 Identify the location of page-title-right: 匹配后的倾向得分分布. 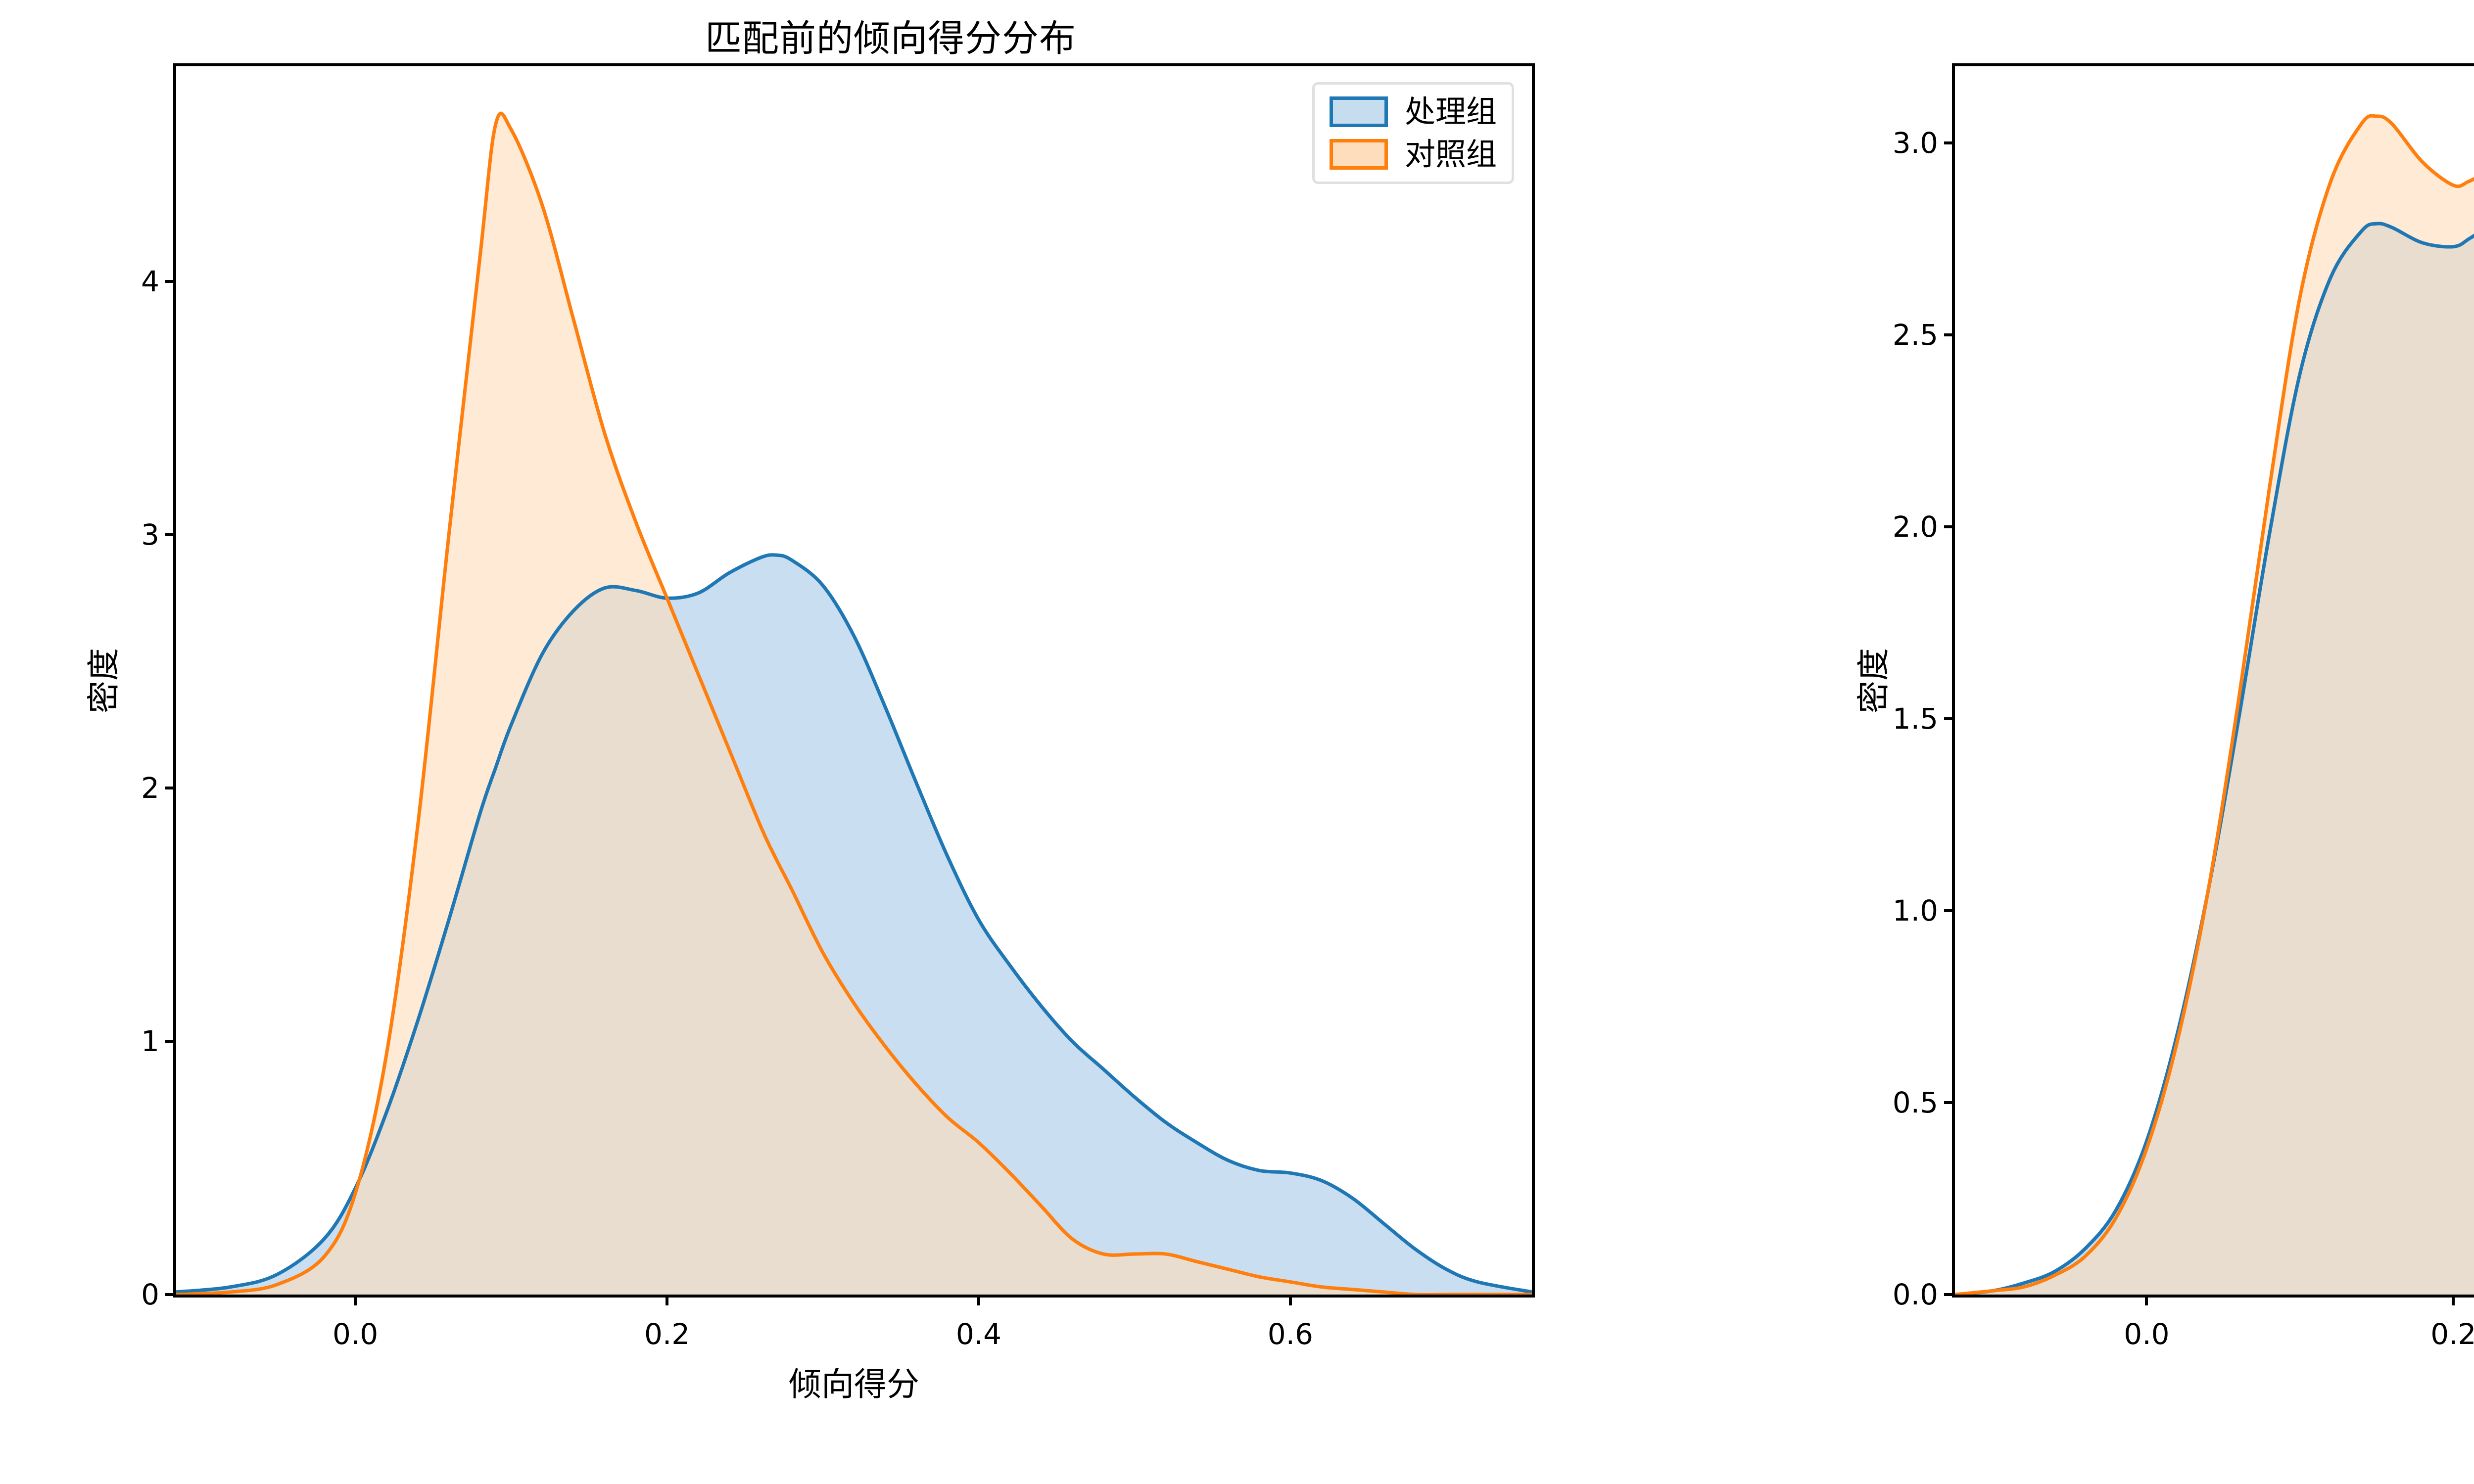
(2128, 35).